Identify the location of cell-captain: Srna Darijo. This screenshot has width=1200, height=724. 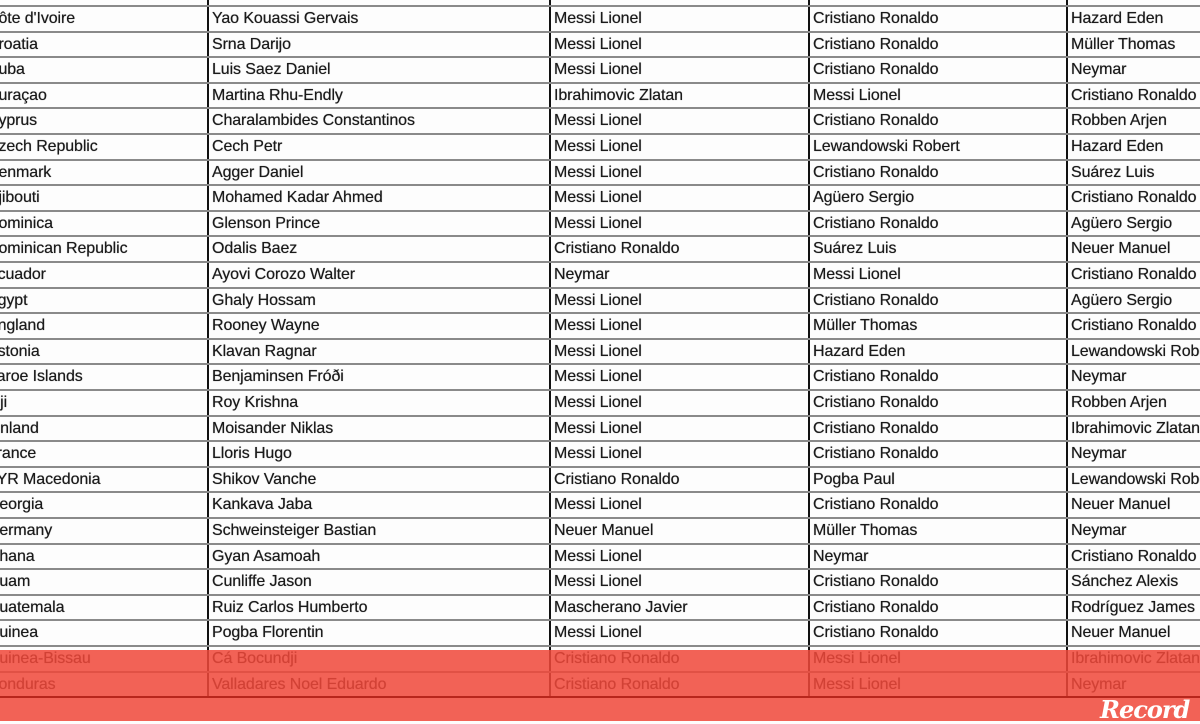
(378, 44).